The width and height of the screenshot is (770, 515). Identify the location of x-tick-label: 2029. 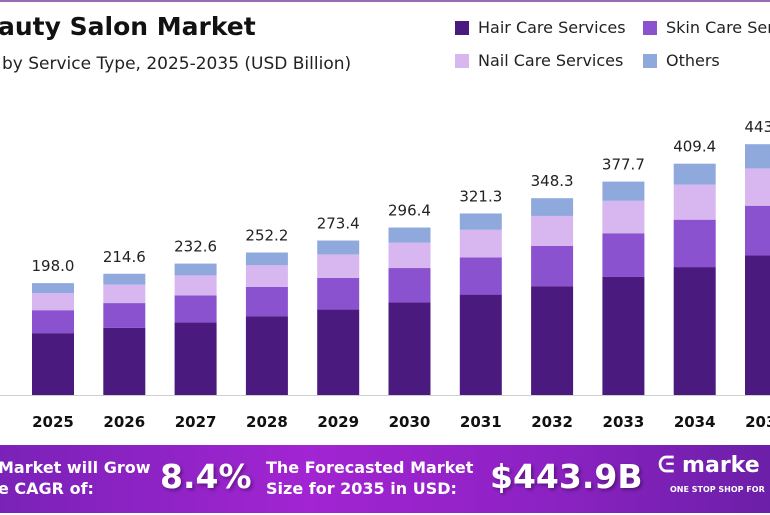
(338, 422).